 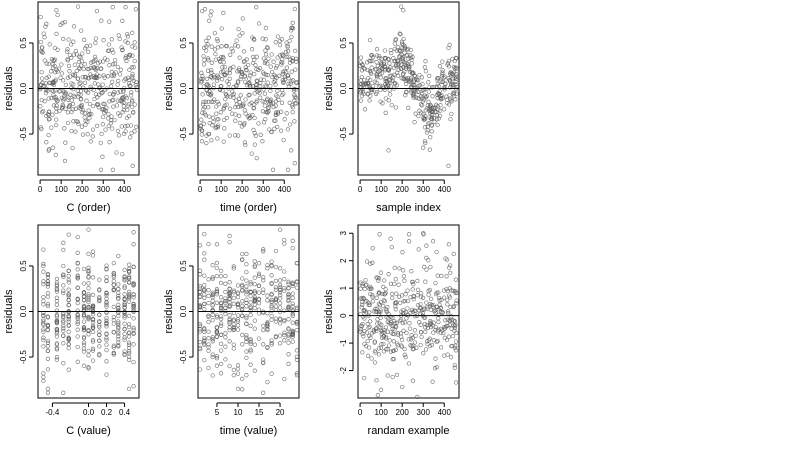 I want to click on x-tick-label: 300, so click(x=264, y=189).